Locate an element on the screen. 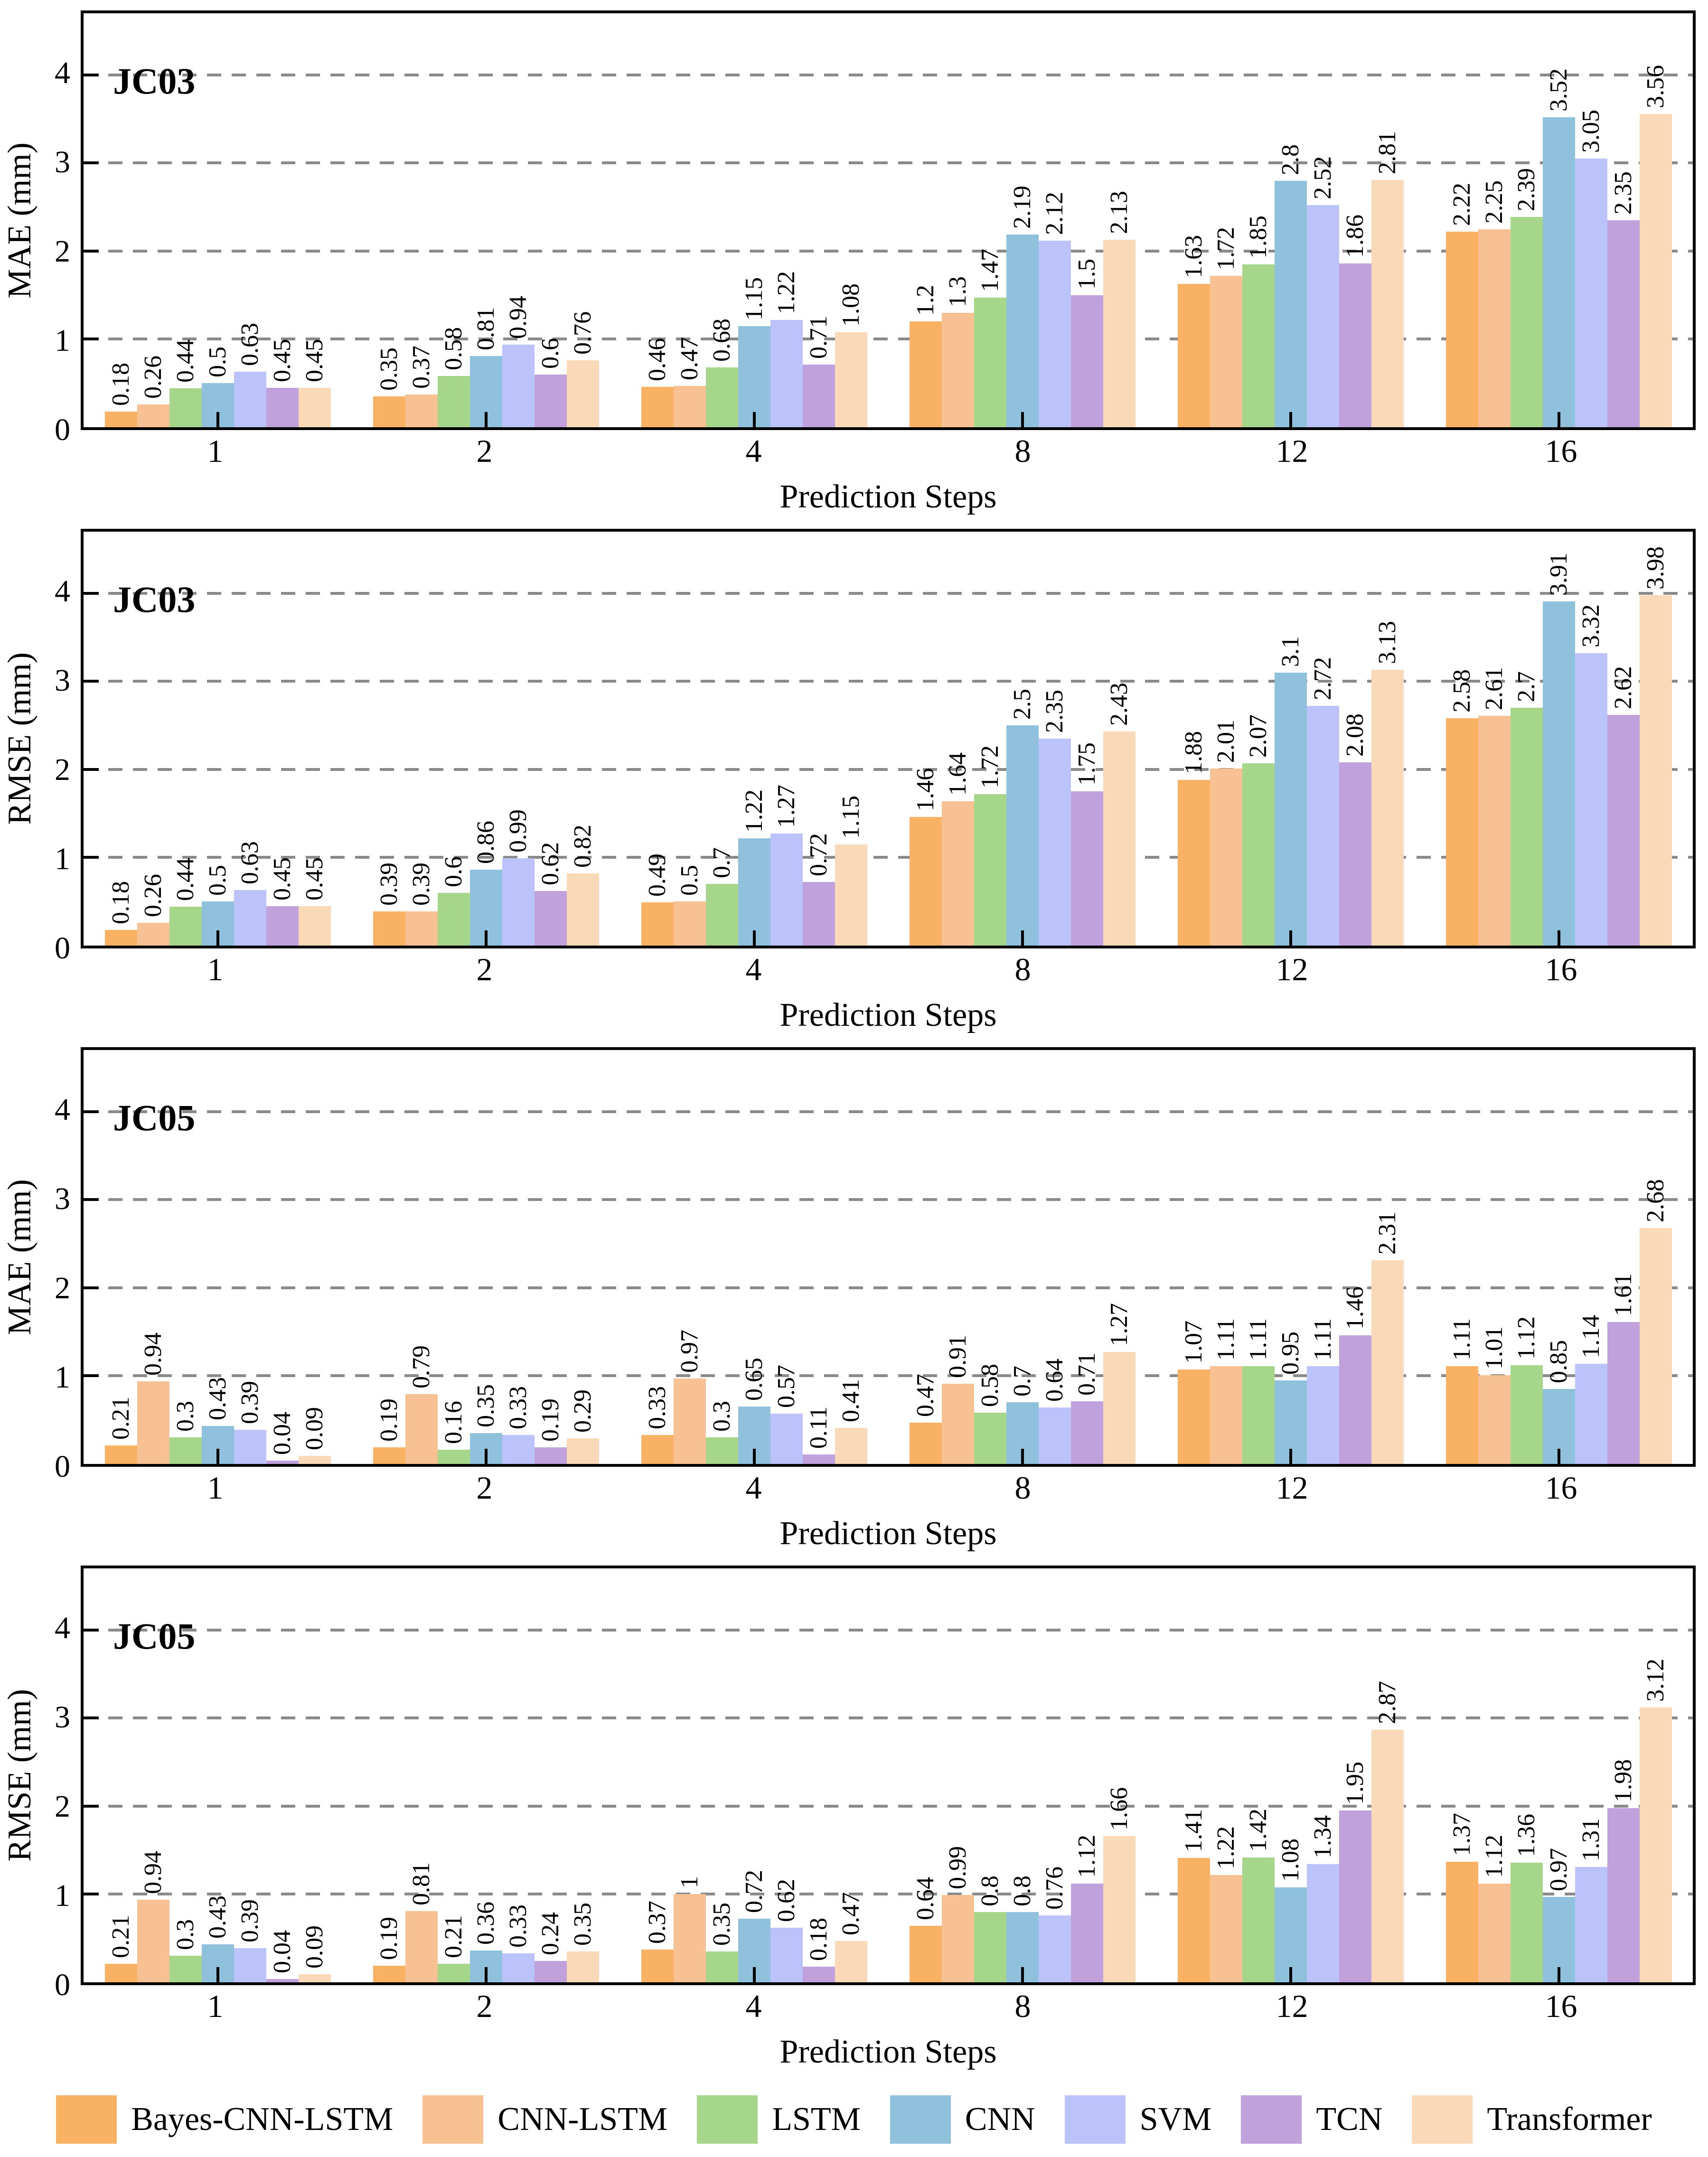  bar-value-label: 1 is located at coordinates (689, 1882).